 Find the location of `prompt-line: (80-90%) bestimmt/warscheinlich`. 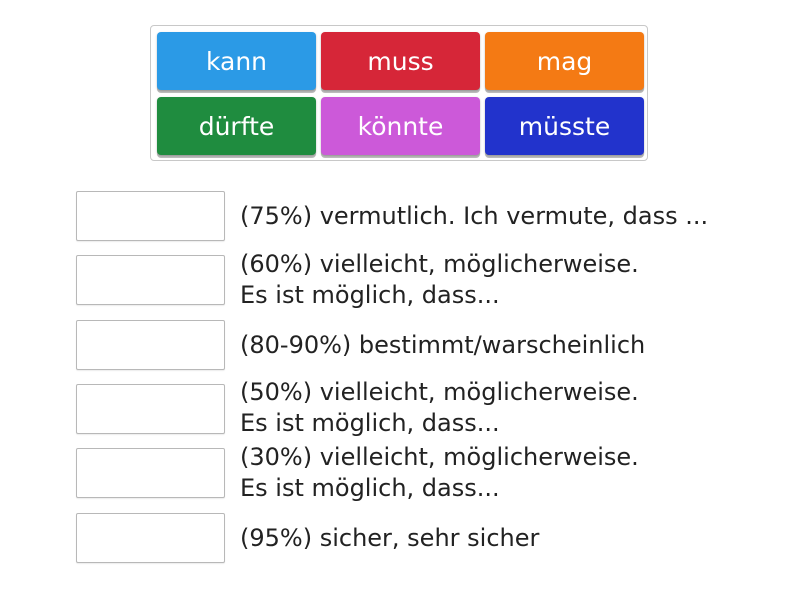

prompt-line: (80-90%) bestimmt/warscheinlich is located at coordinates (443, 344).